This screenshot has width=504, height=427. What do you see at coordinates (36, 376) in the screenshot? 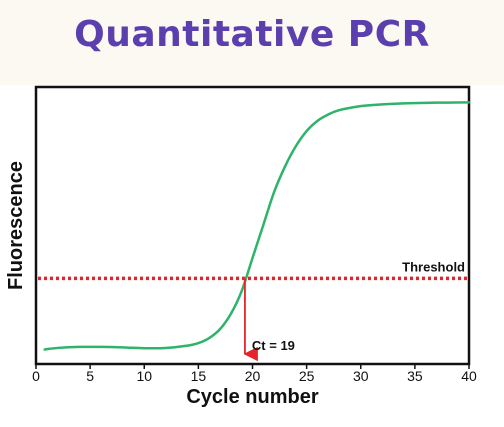
I see `x-tick-label: 0` at bounding box center [36, 376].